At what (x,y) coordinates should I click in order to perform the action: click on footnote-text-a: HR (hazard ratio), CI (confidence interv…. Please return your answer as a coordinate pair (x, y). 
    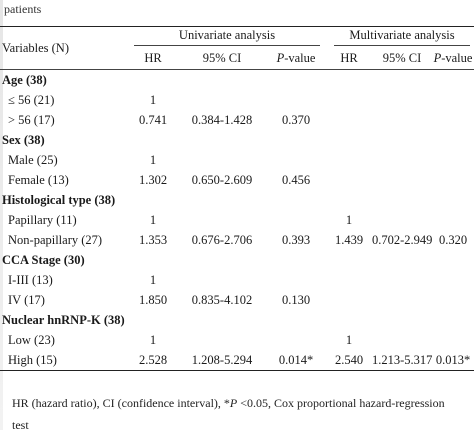
    Looking at the image, I should click on (121, 403).